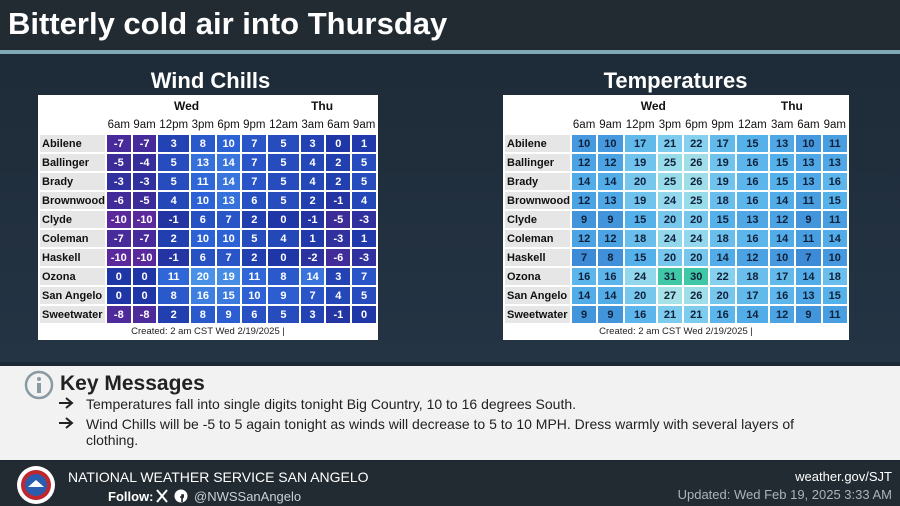 The height and width of the screenshot is (506, 900). I want to click on city-row: Haskell 7 8 15 20 20 14 12 10 7 10, so click(676, 257).